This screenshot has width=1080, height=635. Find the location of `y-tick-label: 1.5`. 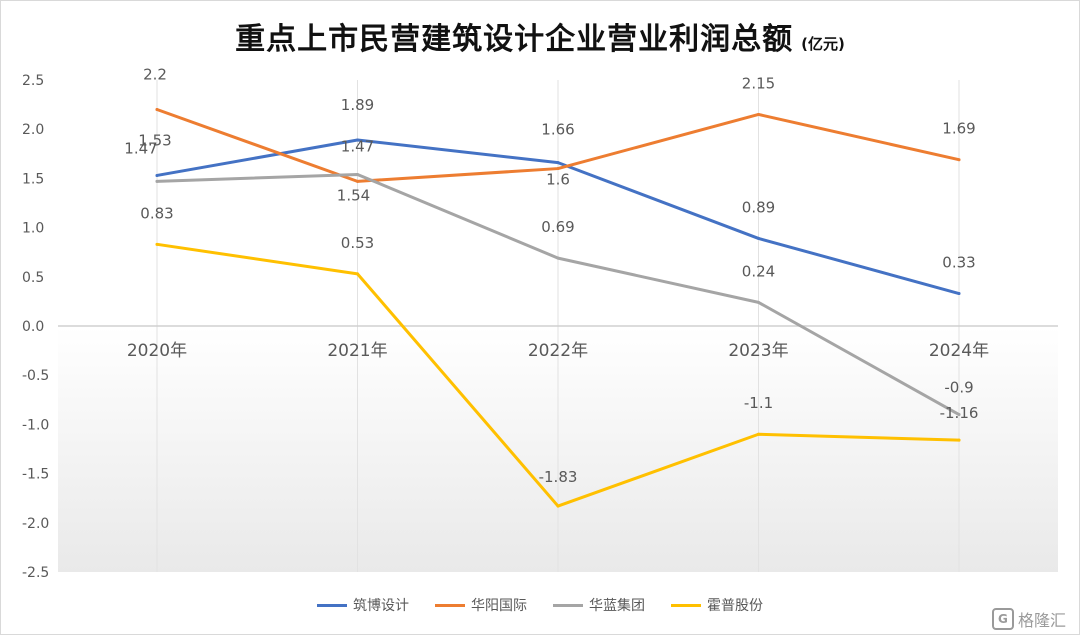

y-tick-label: 1.5 is located at coordinates (33, 179).